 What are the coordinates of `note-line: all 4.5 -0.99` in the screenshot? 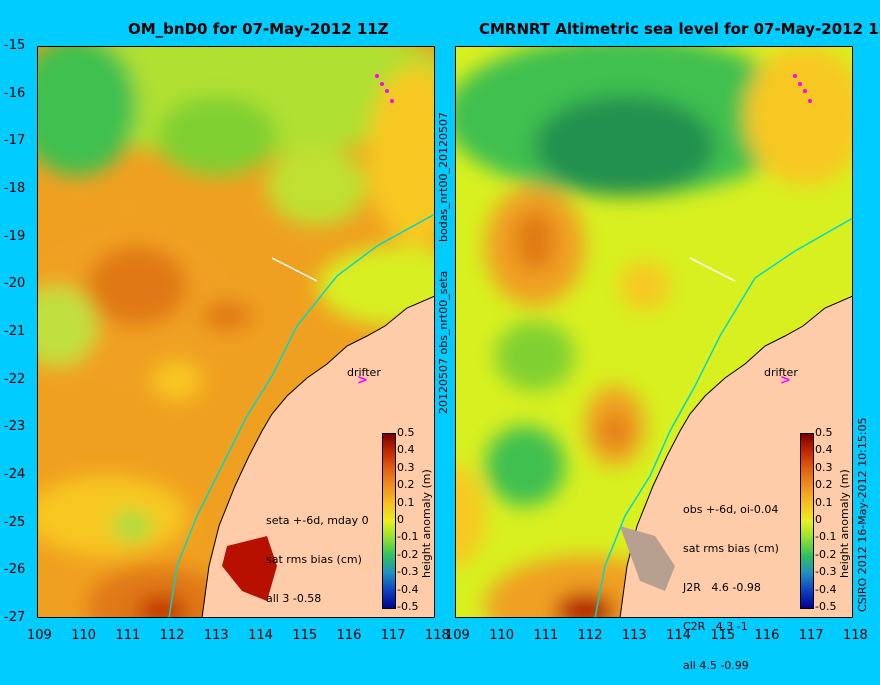 It's located at (716, 665).